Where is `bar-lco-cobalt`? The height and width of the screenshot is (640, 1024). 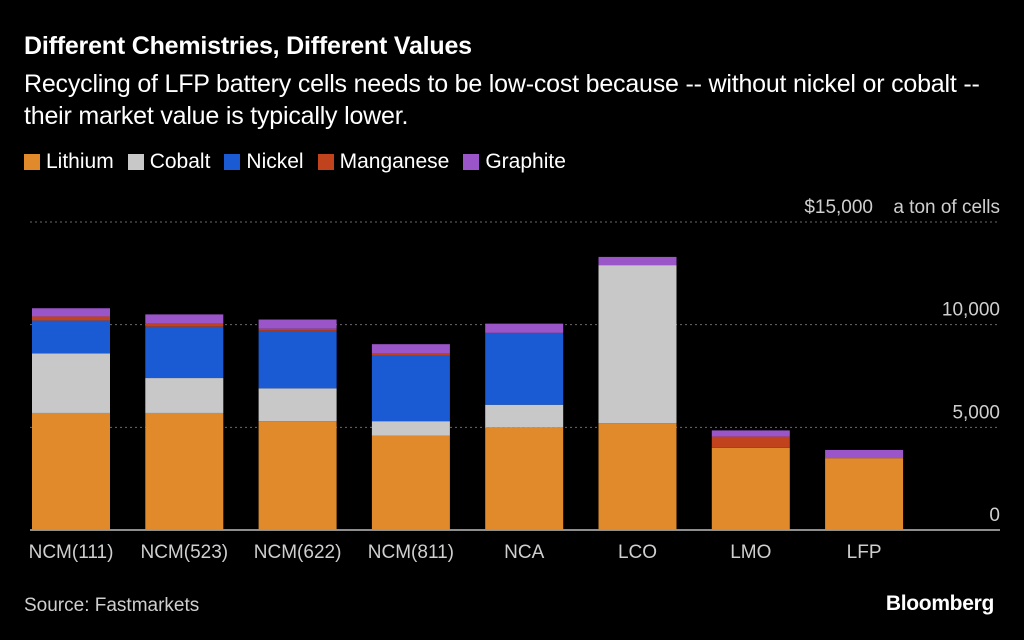
bar-lco-cobalt is located at coordinates (637, 344).